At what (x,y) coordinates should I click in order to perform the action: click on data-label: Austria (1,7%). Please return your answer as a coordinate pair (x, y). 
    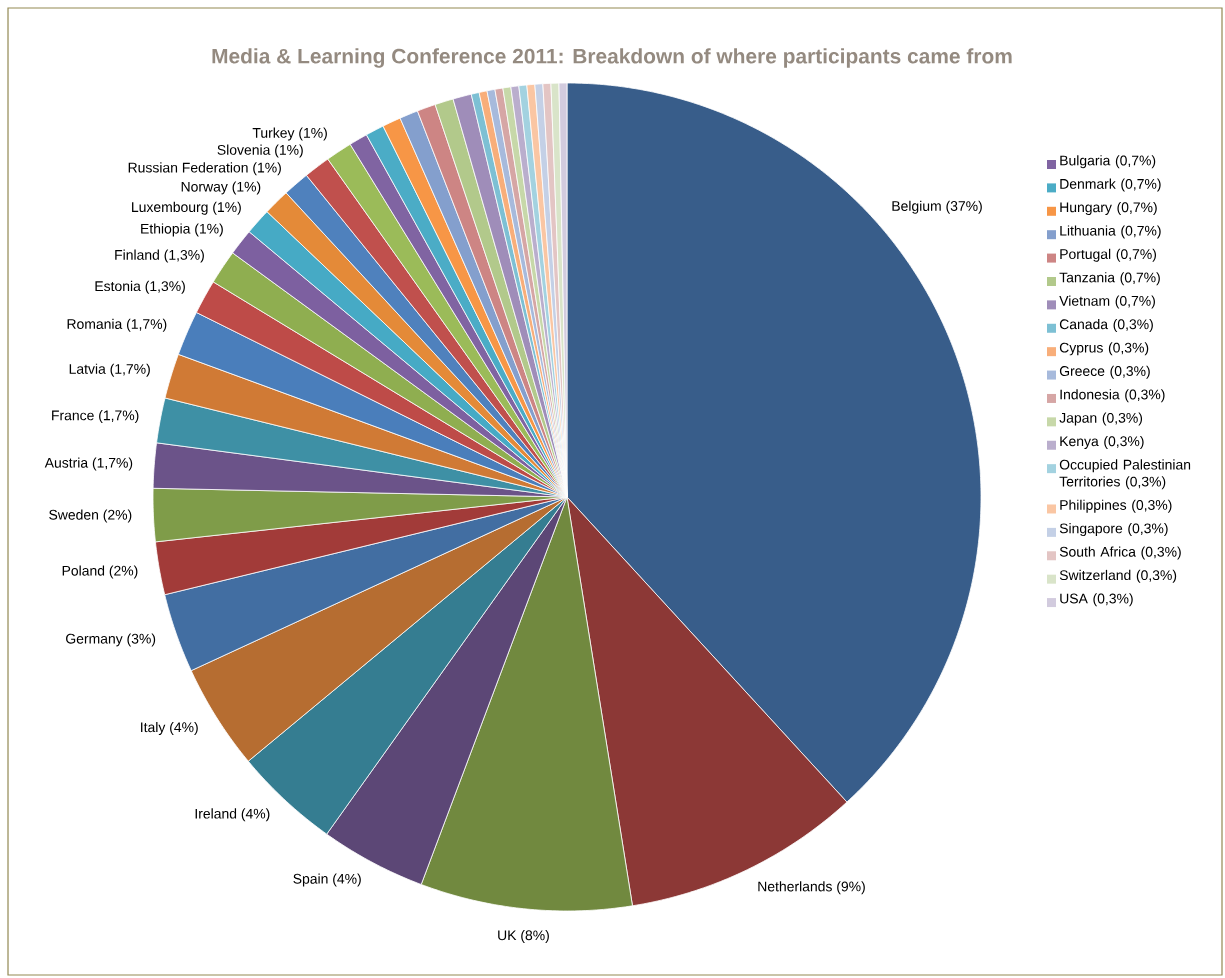
    Looking at the image, I should click on (88, 464).